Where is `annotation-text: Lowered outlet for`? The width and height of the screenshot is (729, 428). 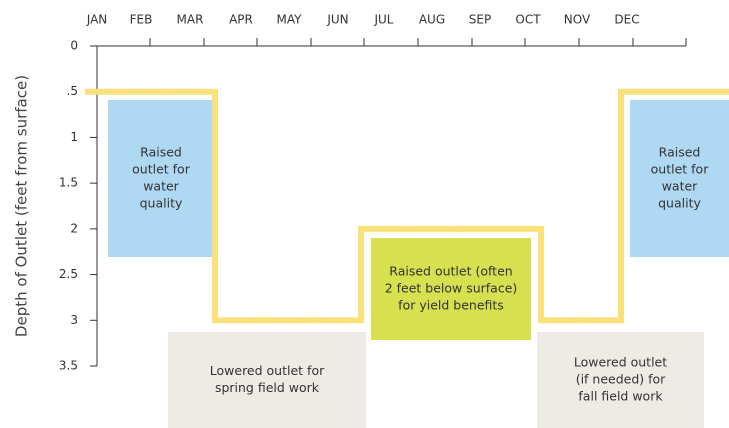 annotation-text: Lowered outlet for is located at coordinates (267, 370).